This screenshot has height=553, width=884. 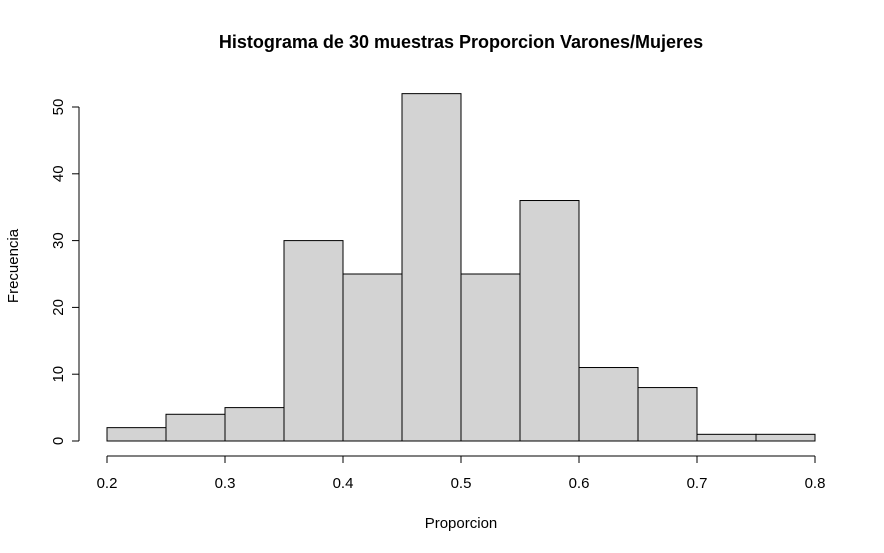 I want to click on x-axis: 0.2 0.3 0.4 0.5 0.6 0.7 0.8, so click(x=461, y=473).